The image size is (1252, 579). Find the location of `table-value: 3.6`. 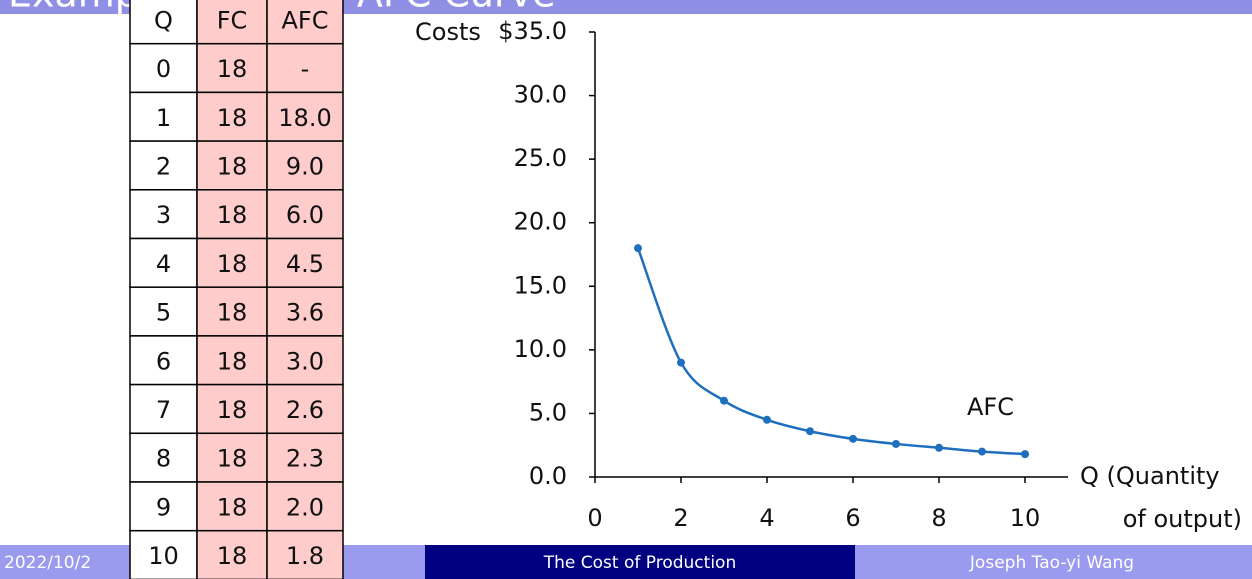

table-value: 3.6 is located at coordinates (305, 313).